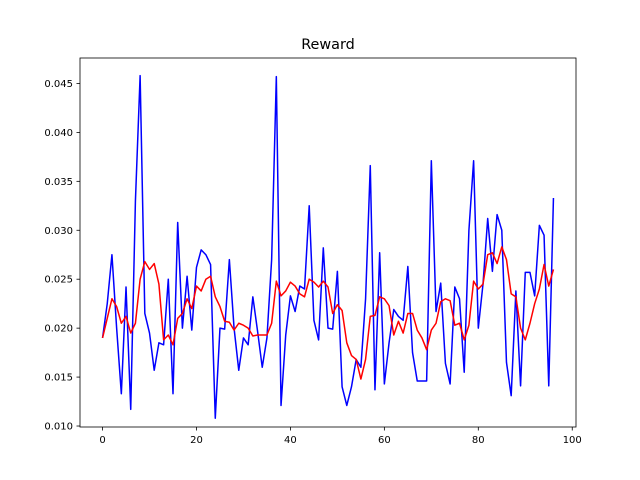 The width and height of the screenshot is (640, 480). What do you see at coordinates (290, 440) in the screenshot?
I see `x-tick-label: 40` at bounding box center [290, 440].